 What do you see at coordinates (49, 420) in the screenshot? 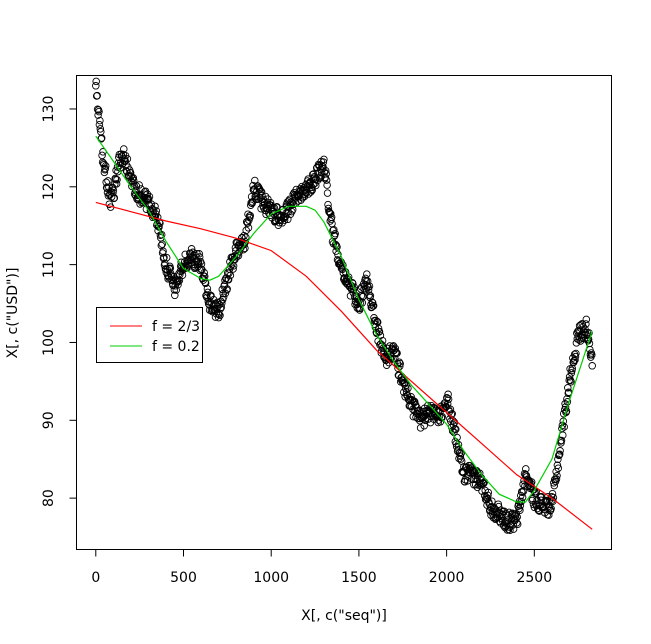
I see `y-tick-label: 90` at bounding box center [49, 420].